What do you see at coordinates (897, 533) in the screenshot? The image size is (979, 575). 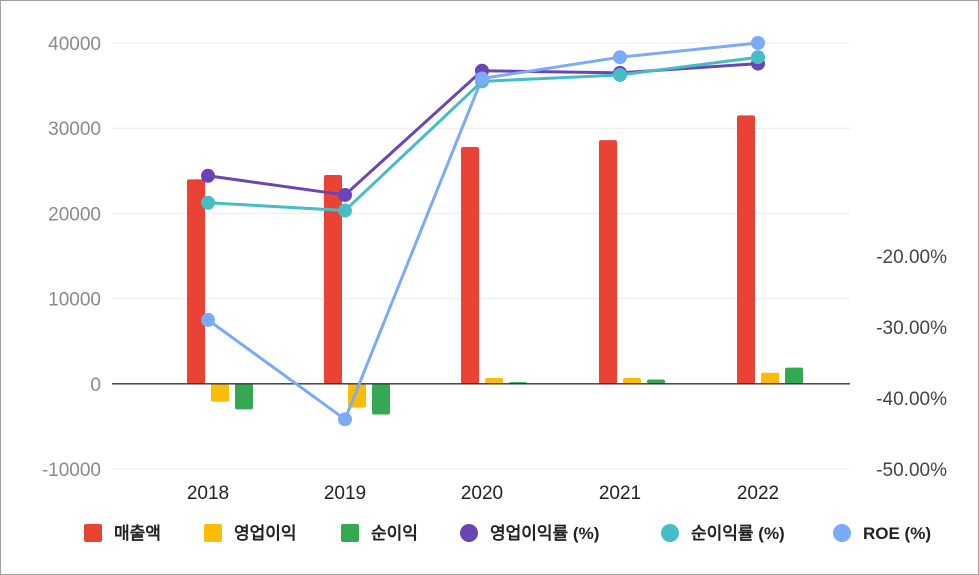 I see `legend-label: ROE (%)` at bounding box center [897, 533].